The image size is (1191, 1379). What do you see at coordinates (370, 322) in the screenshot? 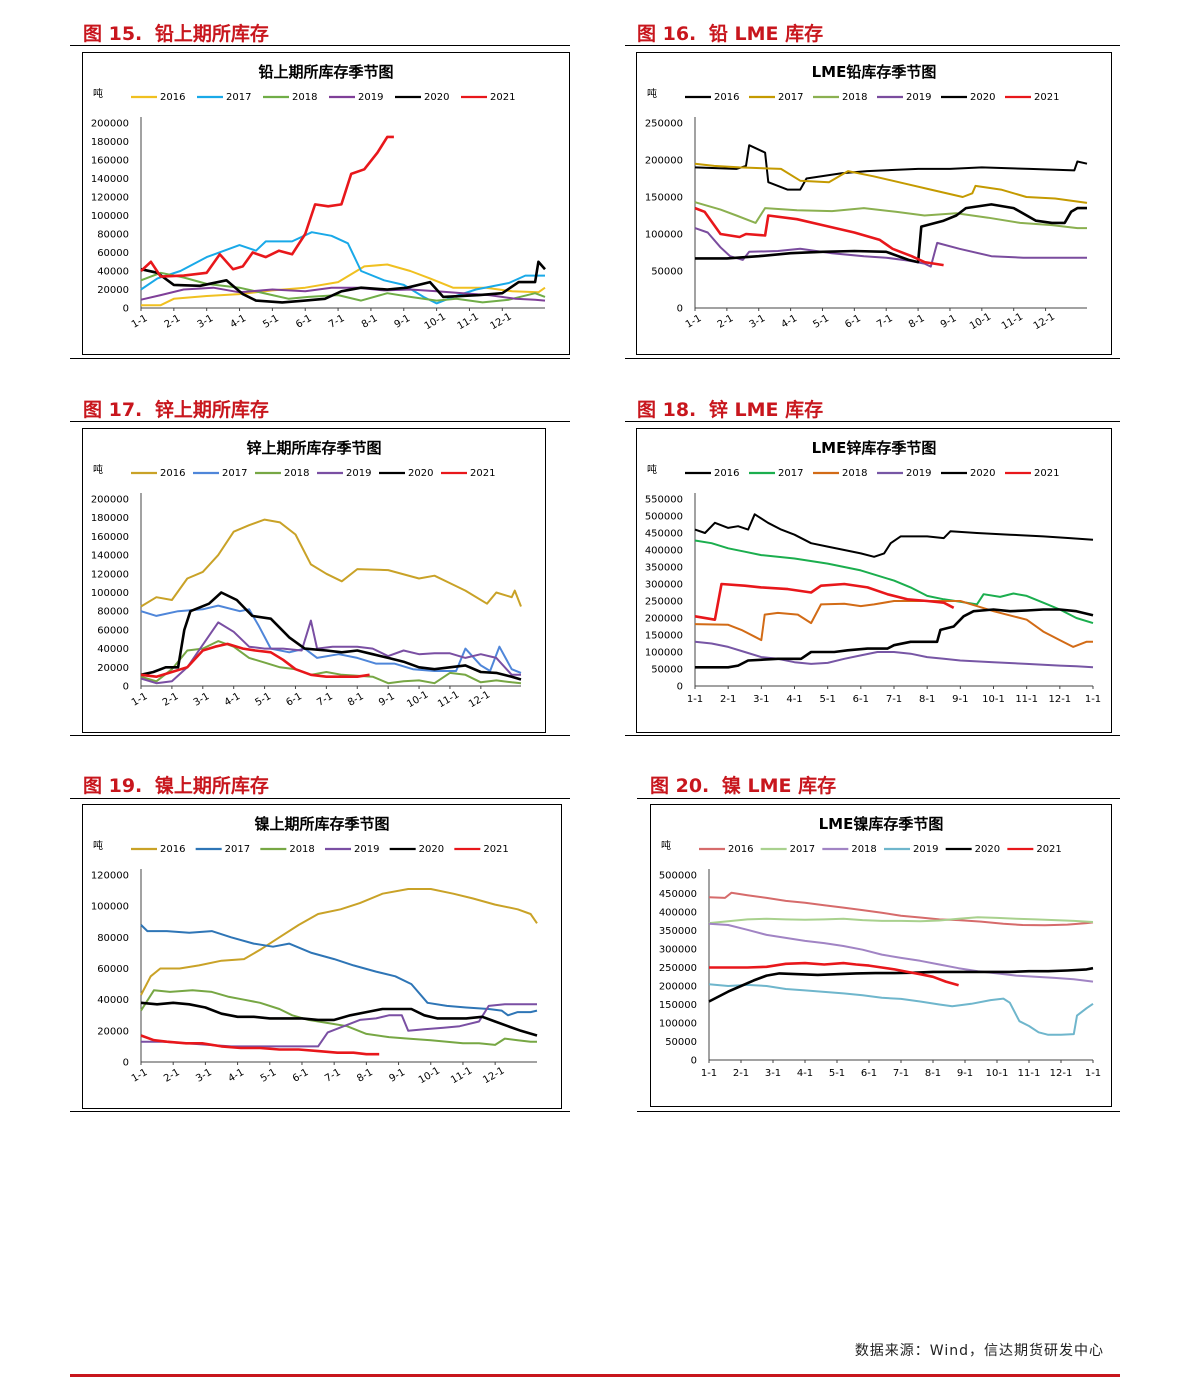
I see `x-tick-label: 8-1` at bounding box center [370, 322].